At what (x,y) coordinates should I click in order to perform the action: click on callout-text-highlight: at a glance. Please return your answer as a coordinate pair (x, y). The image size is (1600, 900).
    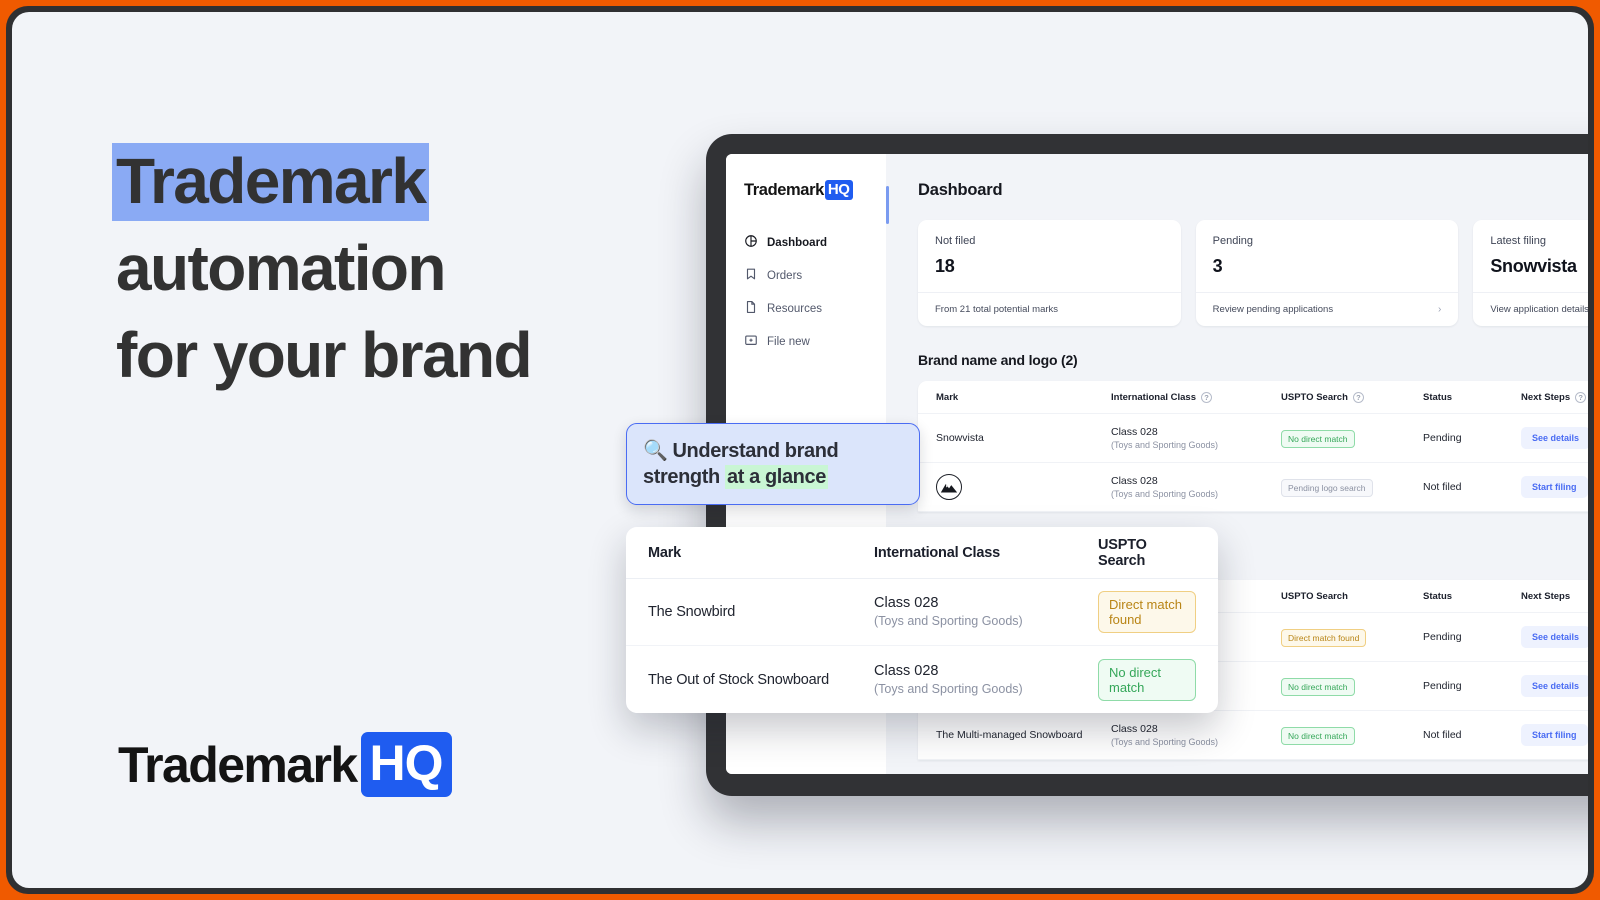
    Looking at the image, I should click on (776, 477).